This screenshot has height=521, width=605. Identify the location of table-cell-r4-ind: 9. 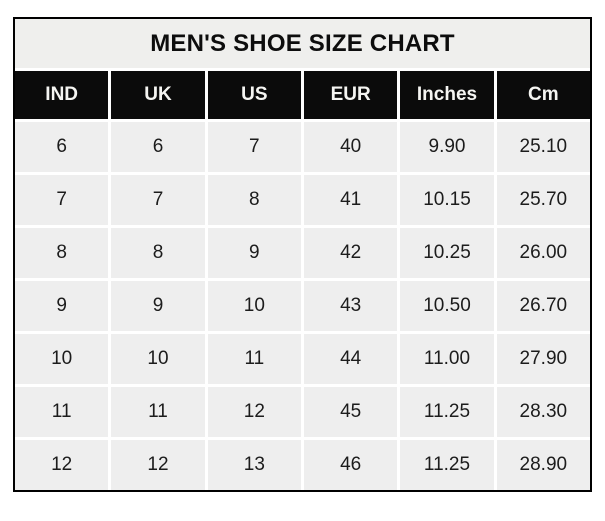
(62, 306).